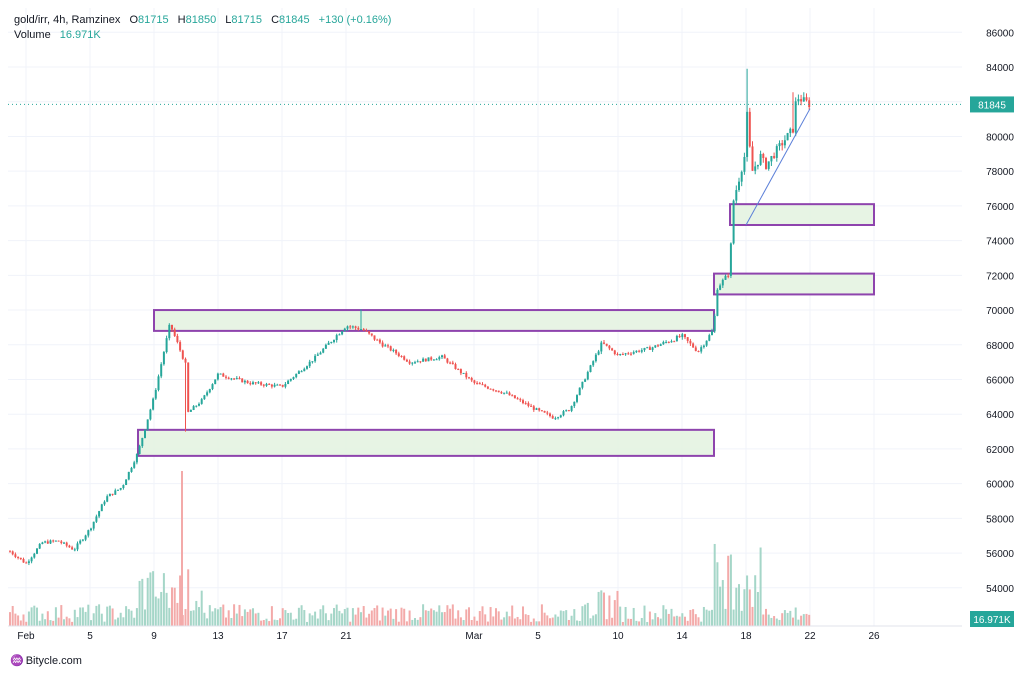 The width and height of the screenshot is (1024, 673). What do you see at coordinates (1000, 485) in the screenshot?
I see `y-tick-label: 60000` at bounding box center [1000, 485].